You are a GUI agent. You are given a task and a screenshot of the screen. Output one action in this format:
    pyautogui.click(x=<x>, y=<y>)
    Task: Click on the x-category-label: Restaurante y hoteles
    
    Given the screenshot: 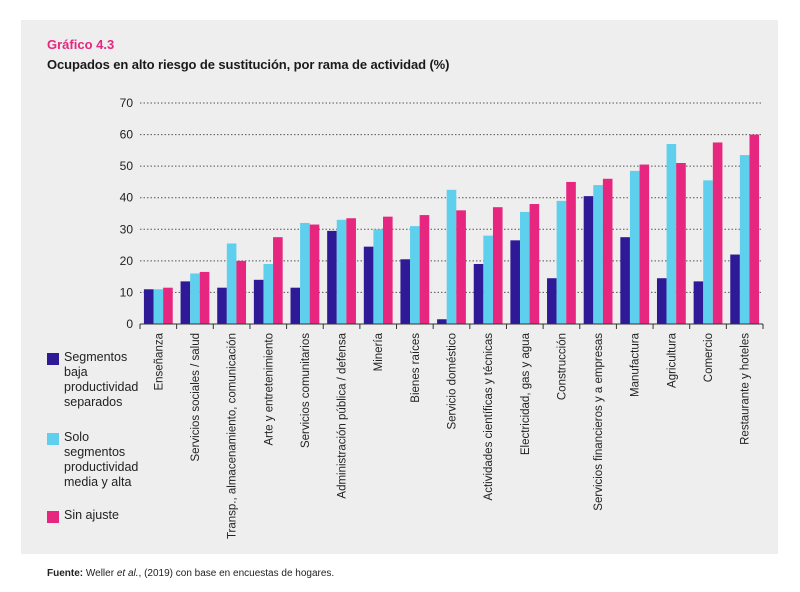 What is the action you would take?
    pyautogui.click(x=746, y=389)
    